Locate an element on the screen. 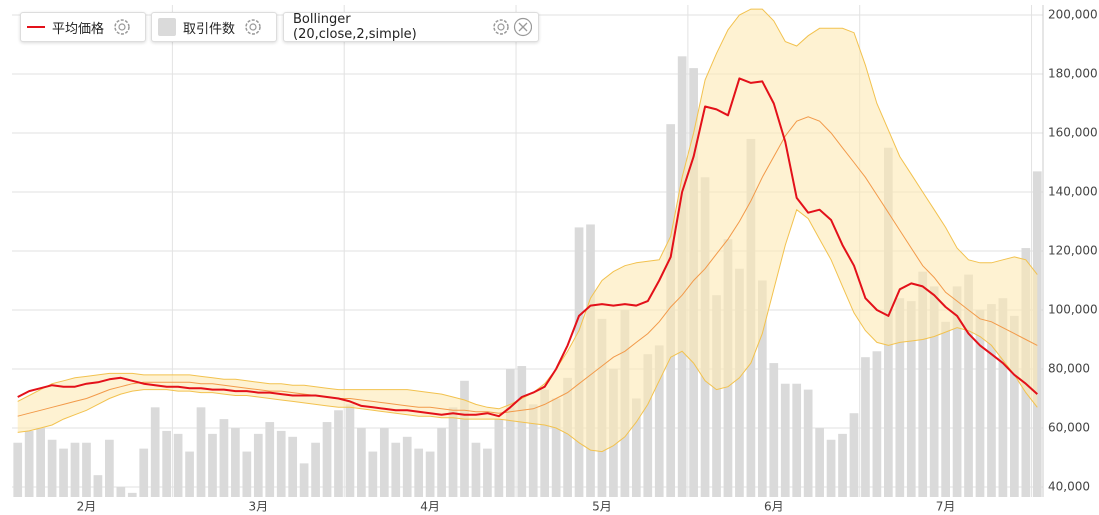 This screenshot has width=1099, height=515. y-tick-label: 80,000 is located at coordinates (1069, 368).